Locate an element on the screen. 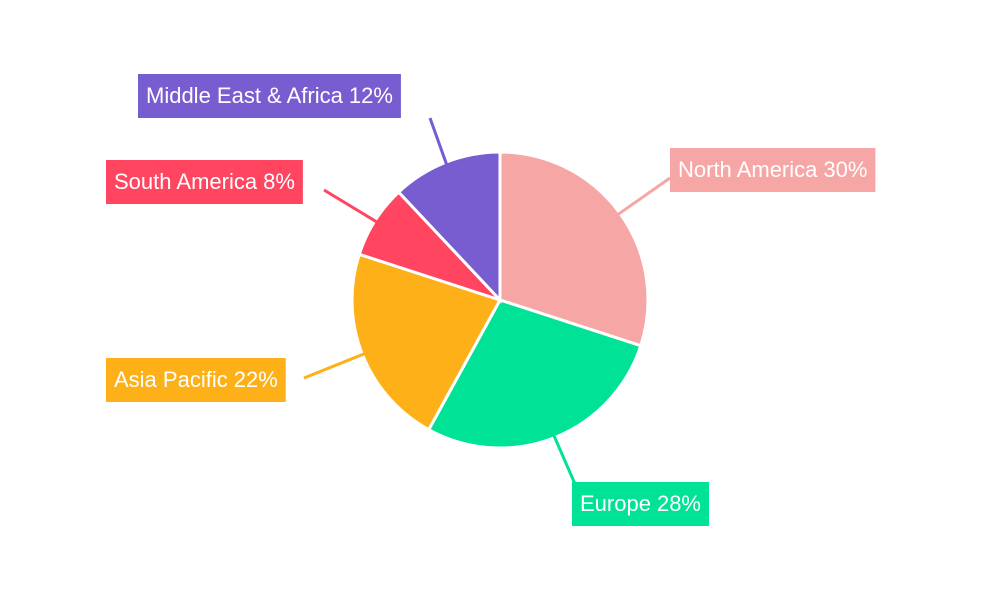  label-text: Europe 28% is located at coordinates (640, 503).